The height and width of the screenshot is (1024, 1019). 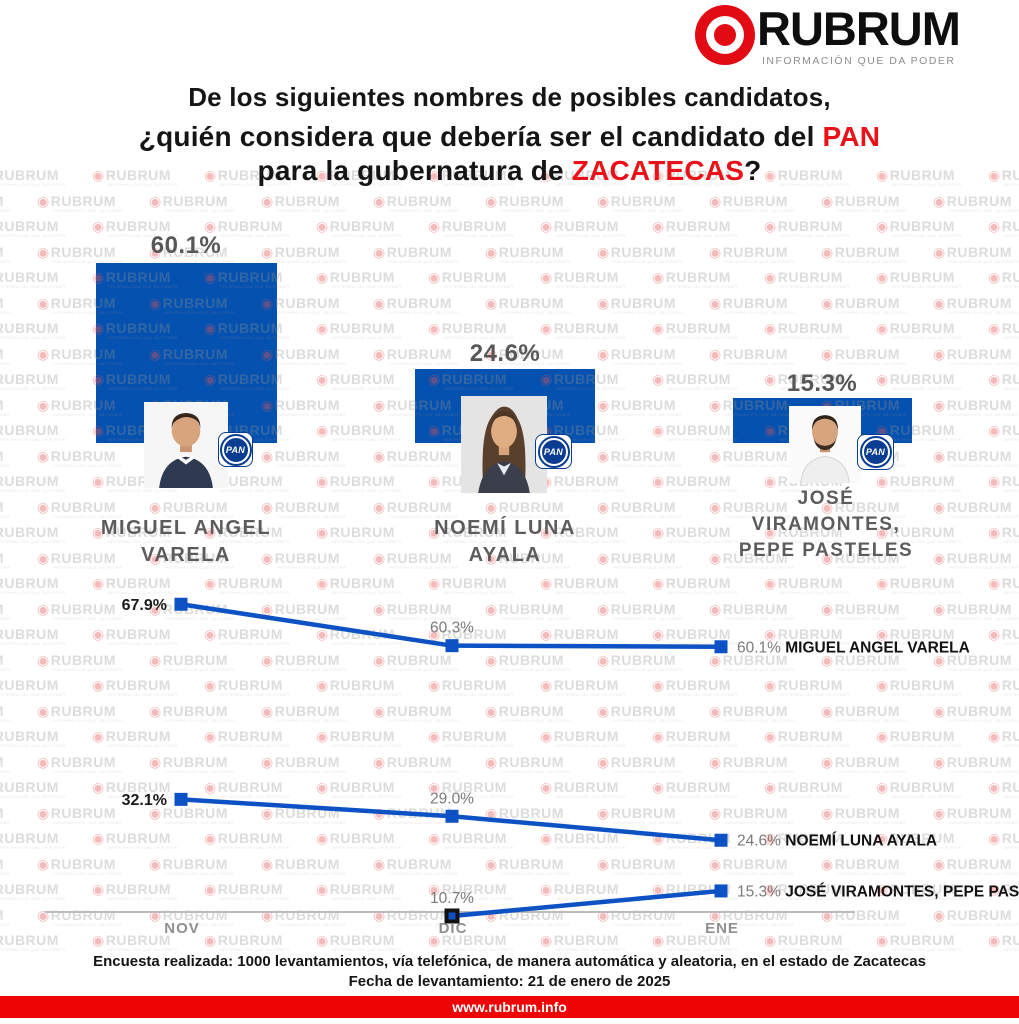 I want to click on candidate-name-miguel: MIGUEL ANGEL VARELA, so click(x=186, y=541).